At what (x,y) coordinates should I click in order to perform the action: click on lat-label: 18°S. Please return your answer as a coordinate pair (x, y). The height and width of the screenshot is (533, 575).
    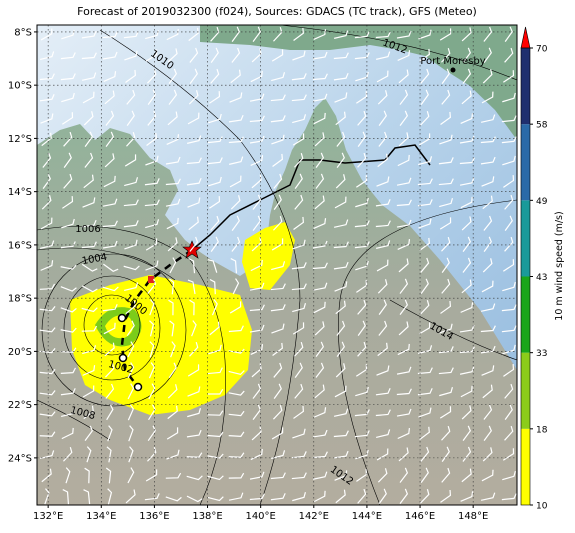
    Looking at the image, I should click on (20, 299).